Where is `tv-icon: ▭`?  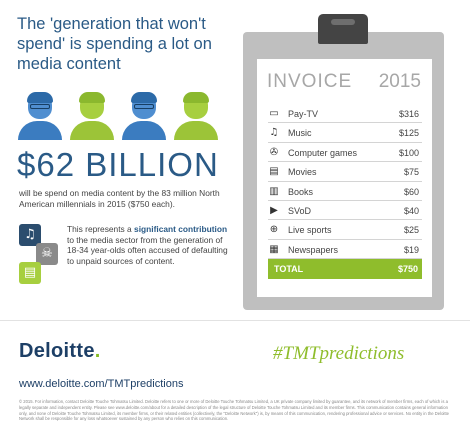 tv-icon: ▭ is located at coordinates (274, 113).